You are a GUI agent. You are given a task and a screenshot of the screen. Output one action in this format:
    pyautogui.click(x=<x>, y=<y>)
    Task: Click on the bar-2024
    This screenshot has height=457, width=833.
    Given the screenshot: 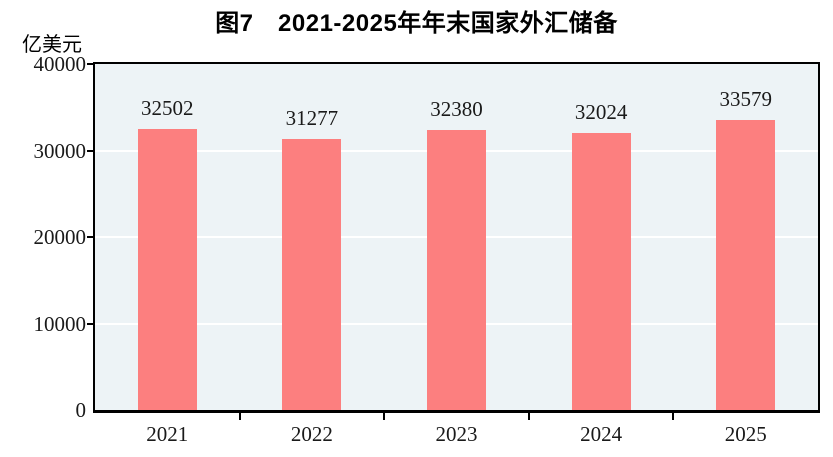 What is the action you would take?
    pyautogui.click(x=601, y=271)
    